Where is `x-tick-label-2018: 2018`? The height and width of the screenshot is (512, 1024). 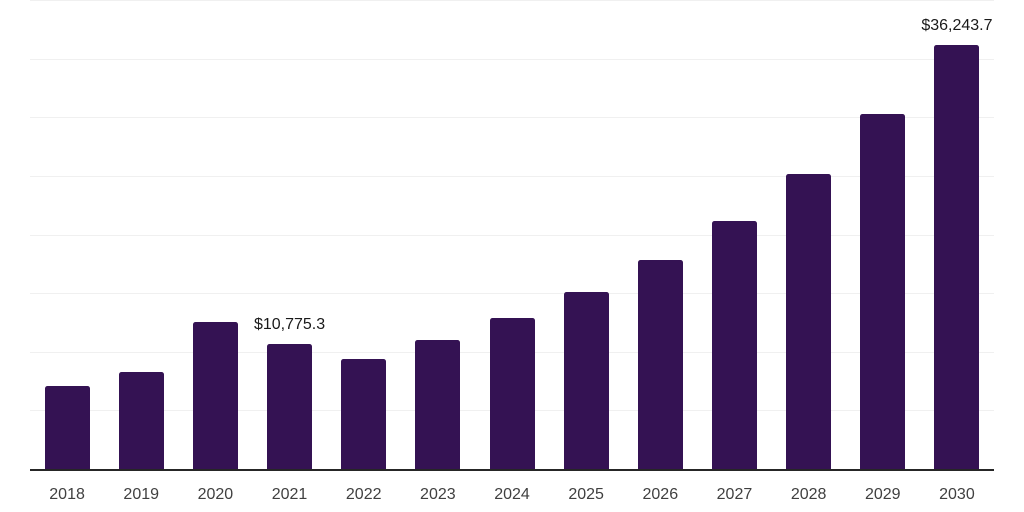
x-tick-label-2018: 2018 is located at coordinates (67, 494).